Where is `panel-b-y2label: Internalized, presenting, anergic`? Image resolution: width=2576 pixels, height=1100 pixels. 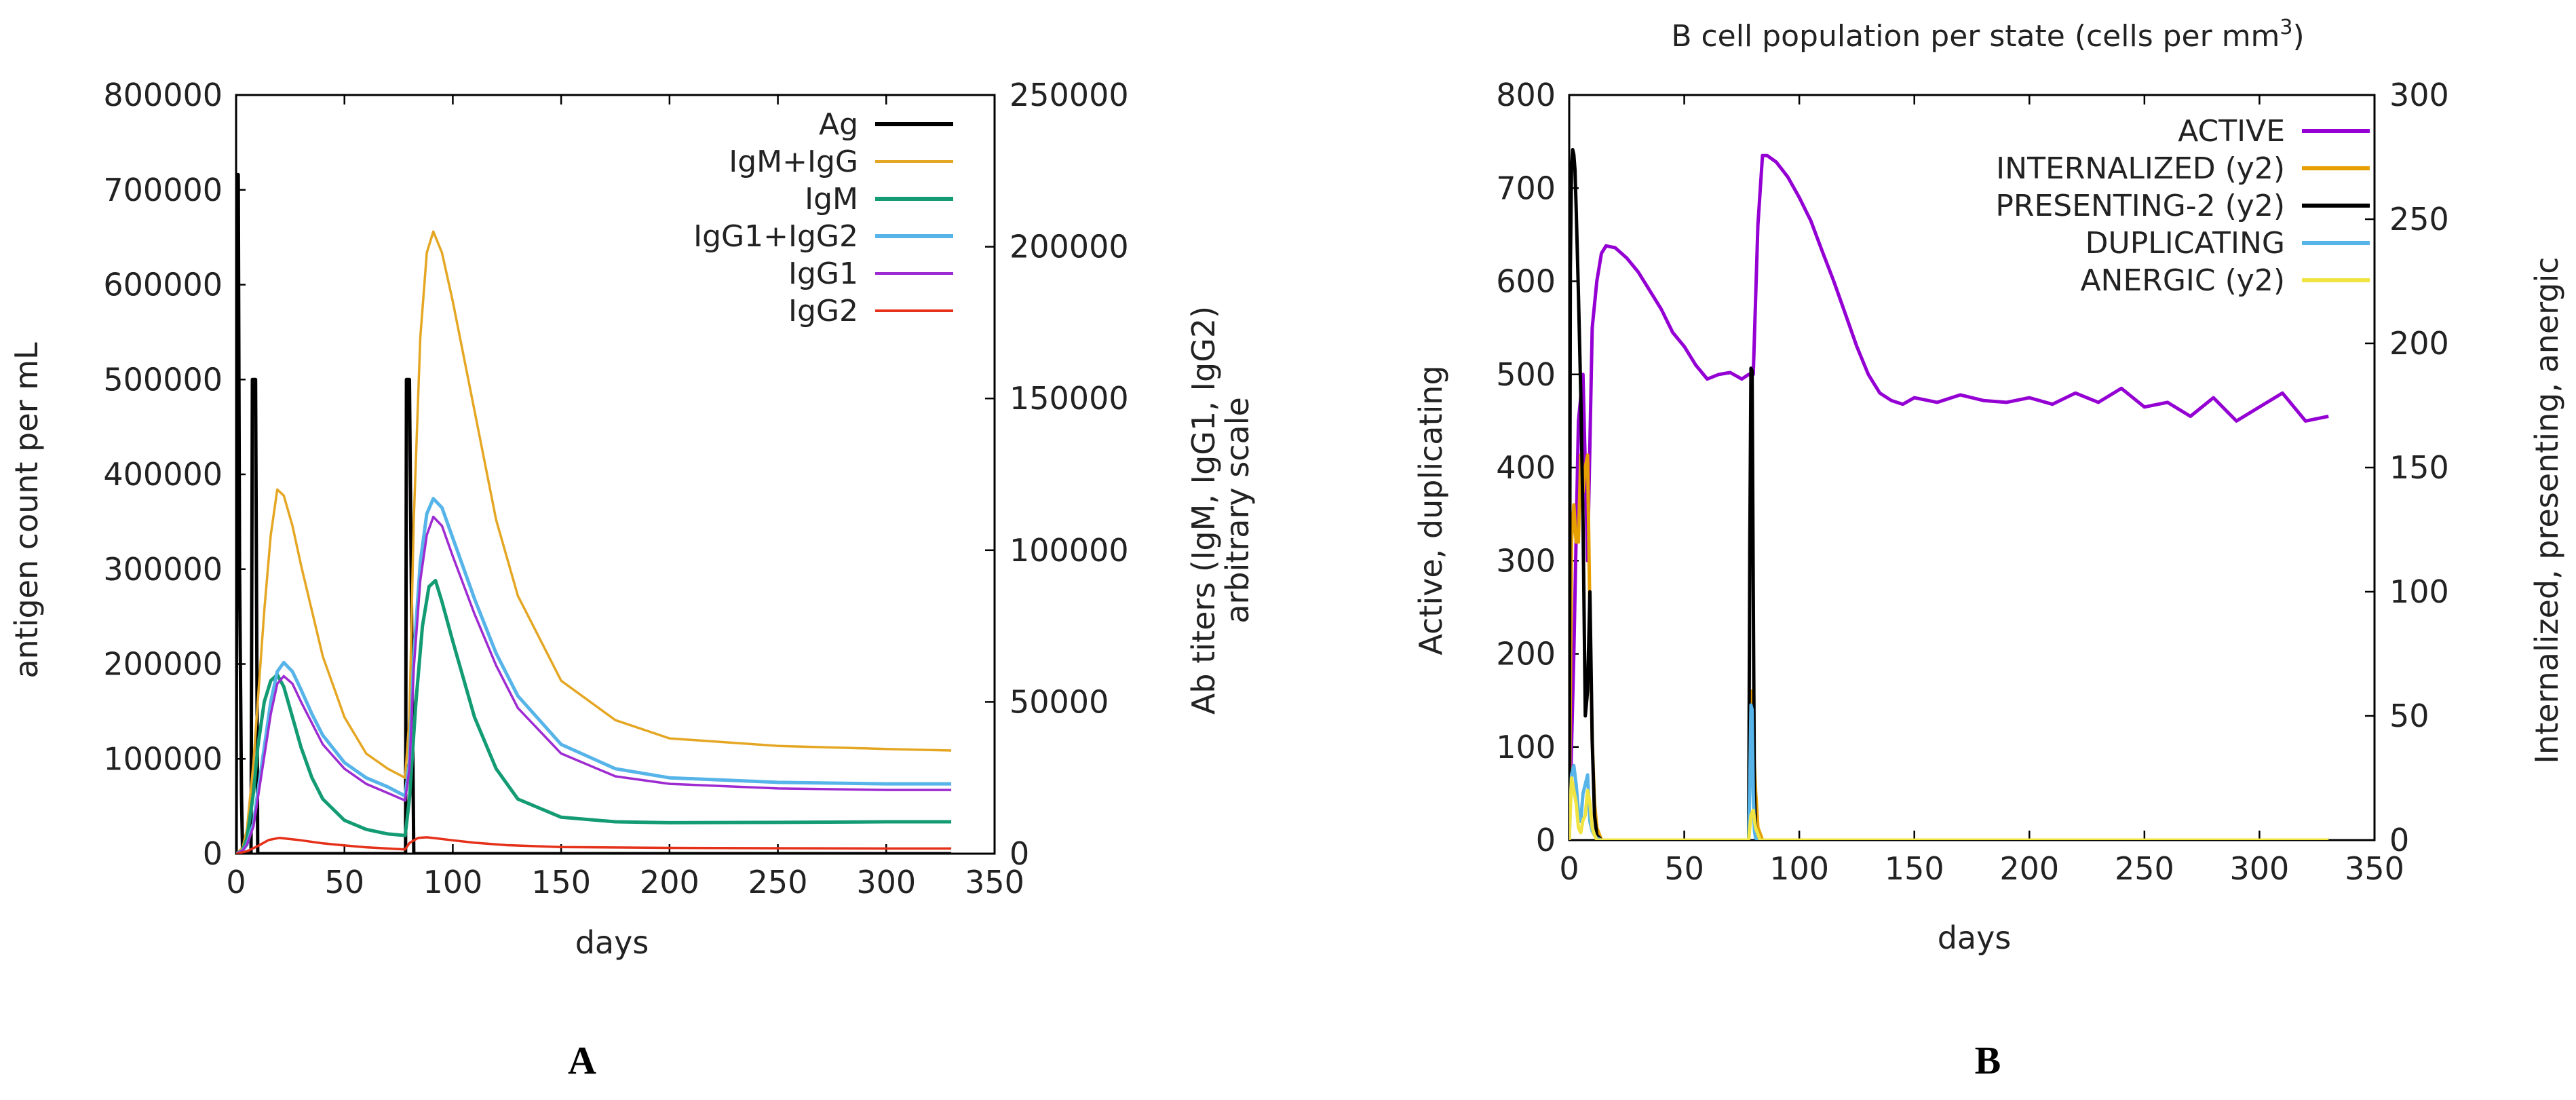 panel-b-y2label: Internalized, presenting, anergic is located at coordinates (2547, 510).